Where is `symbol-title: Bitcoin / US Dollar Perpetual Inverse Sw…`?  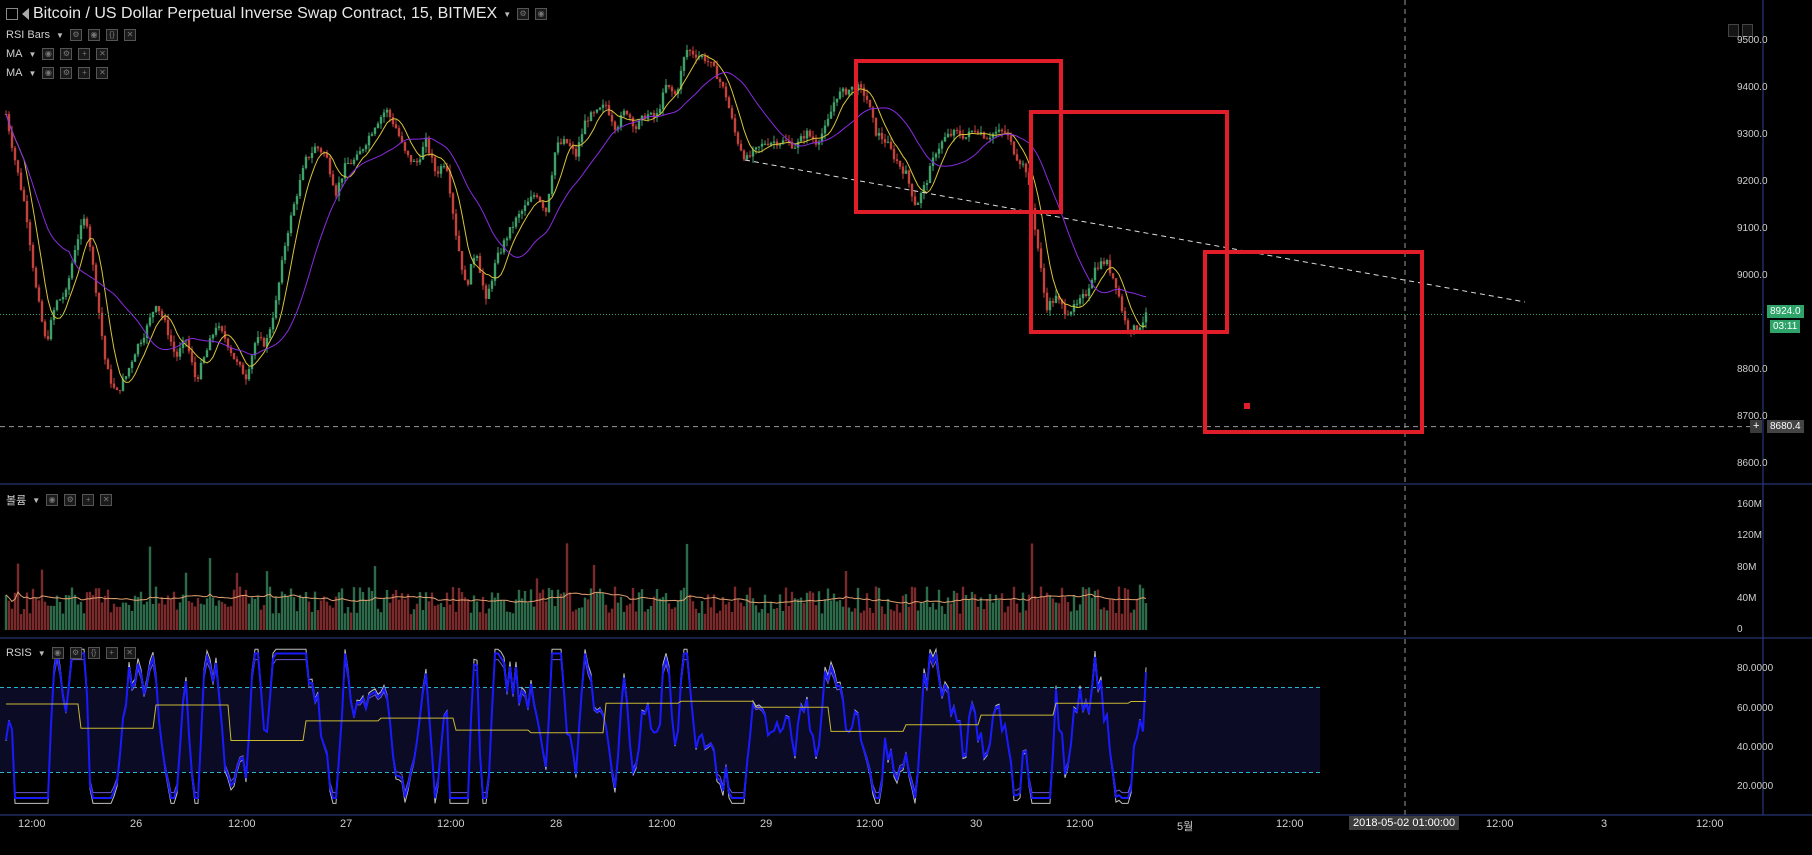 symbol-title: Bitcoin / US Dollar Perpetual Inverse Sw… is located at coordinates (265, 13).